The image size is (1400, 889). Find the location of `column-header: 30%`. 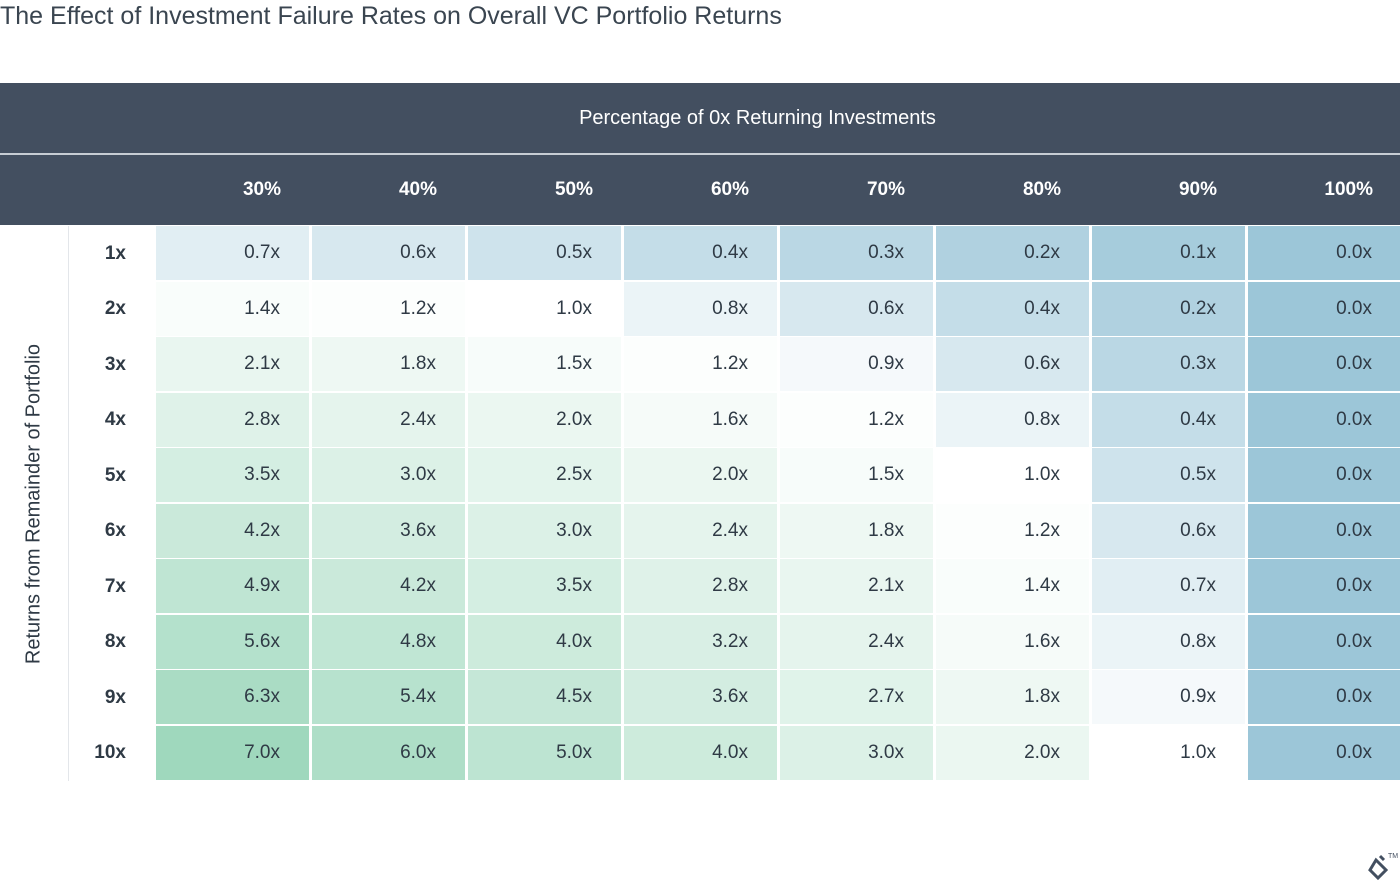

column-header: 30% is located at coordinates (261, 189).